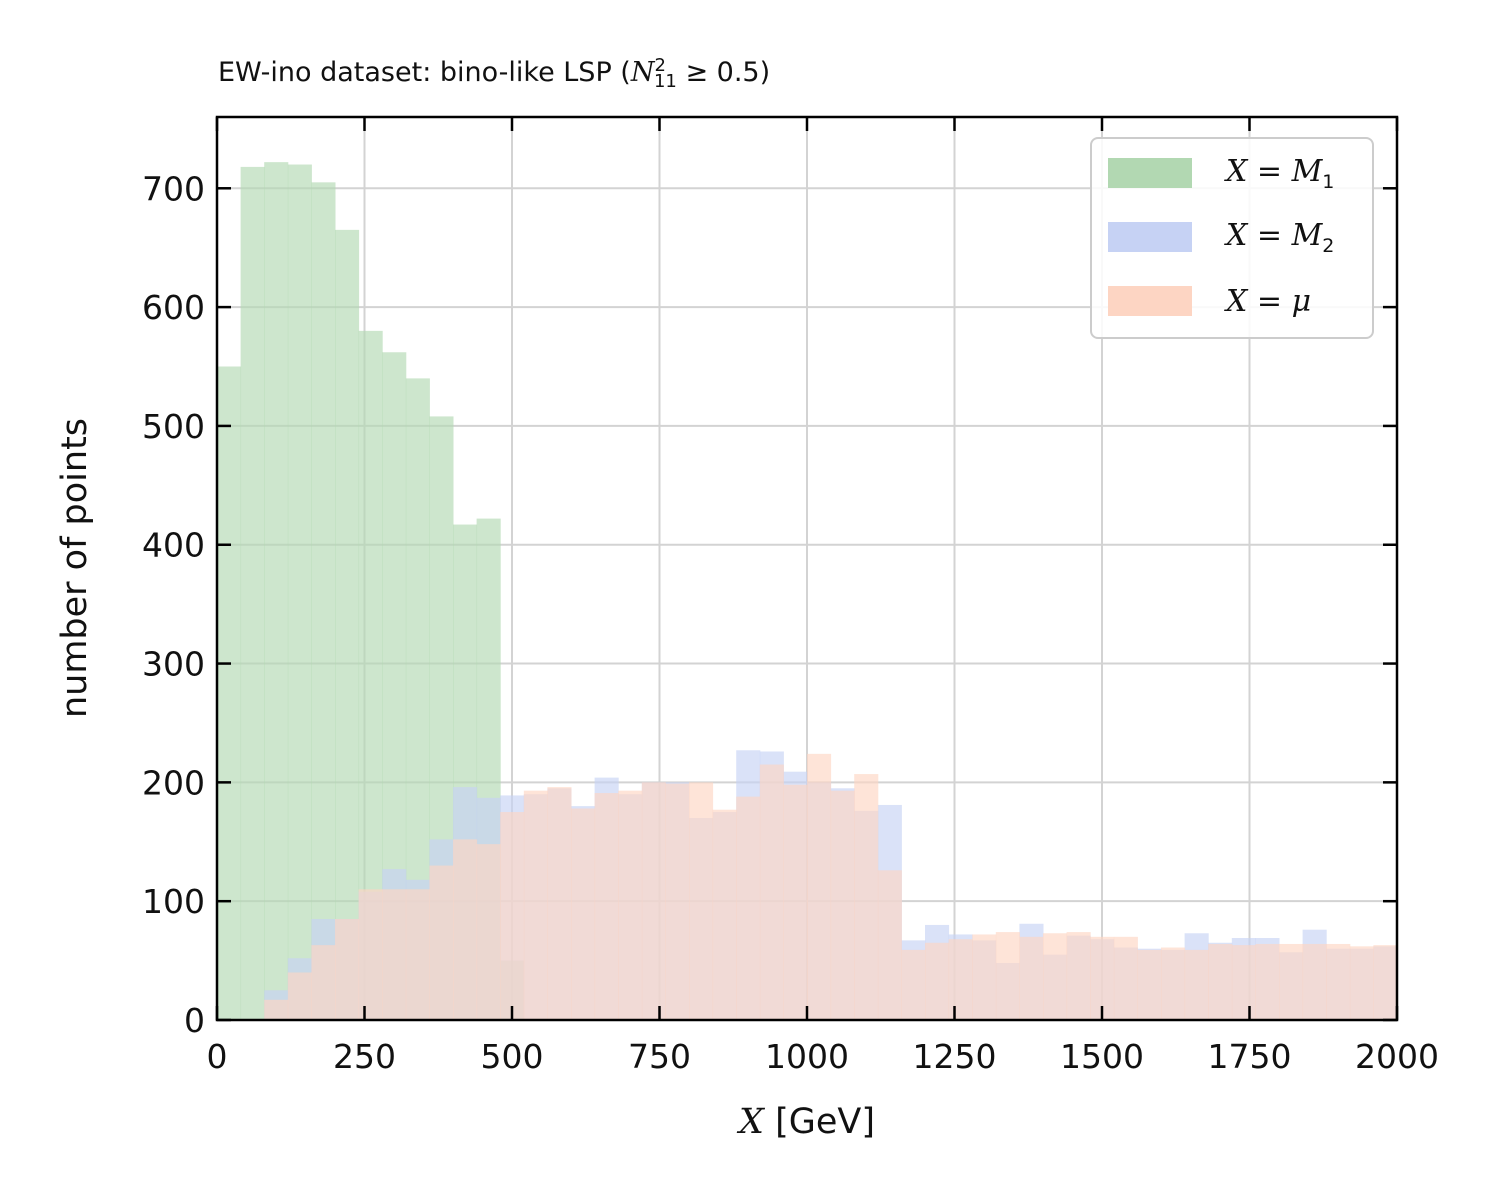  I want to click on legend-label-mu: X = μ, so click(1268, 301).